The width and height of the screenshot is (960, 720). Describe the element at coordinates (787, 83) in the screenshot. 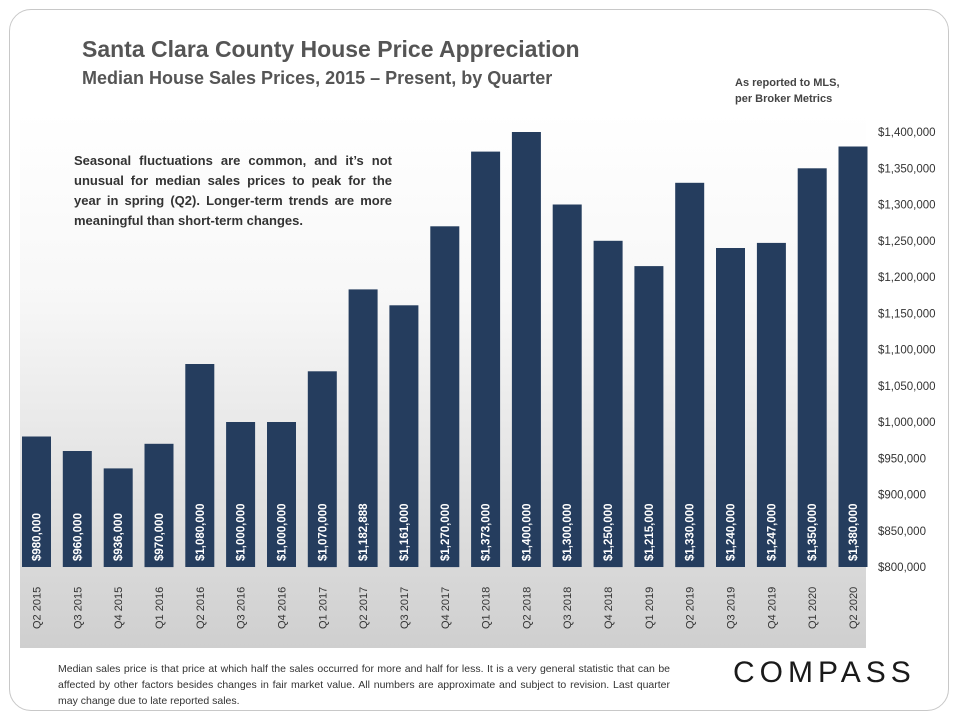

I see `source-note-line-1: As reported to MLS,` at that location.